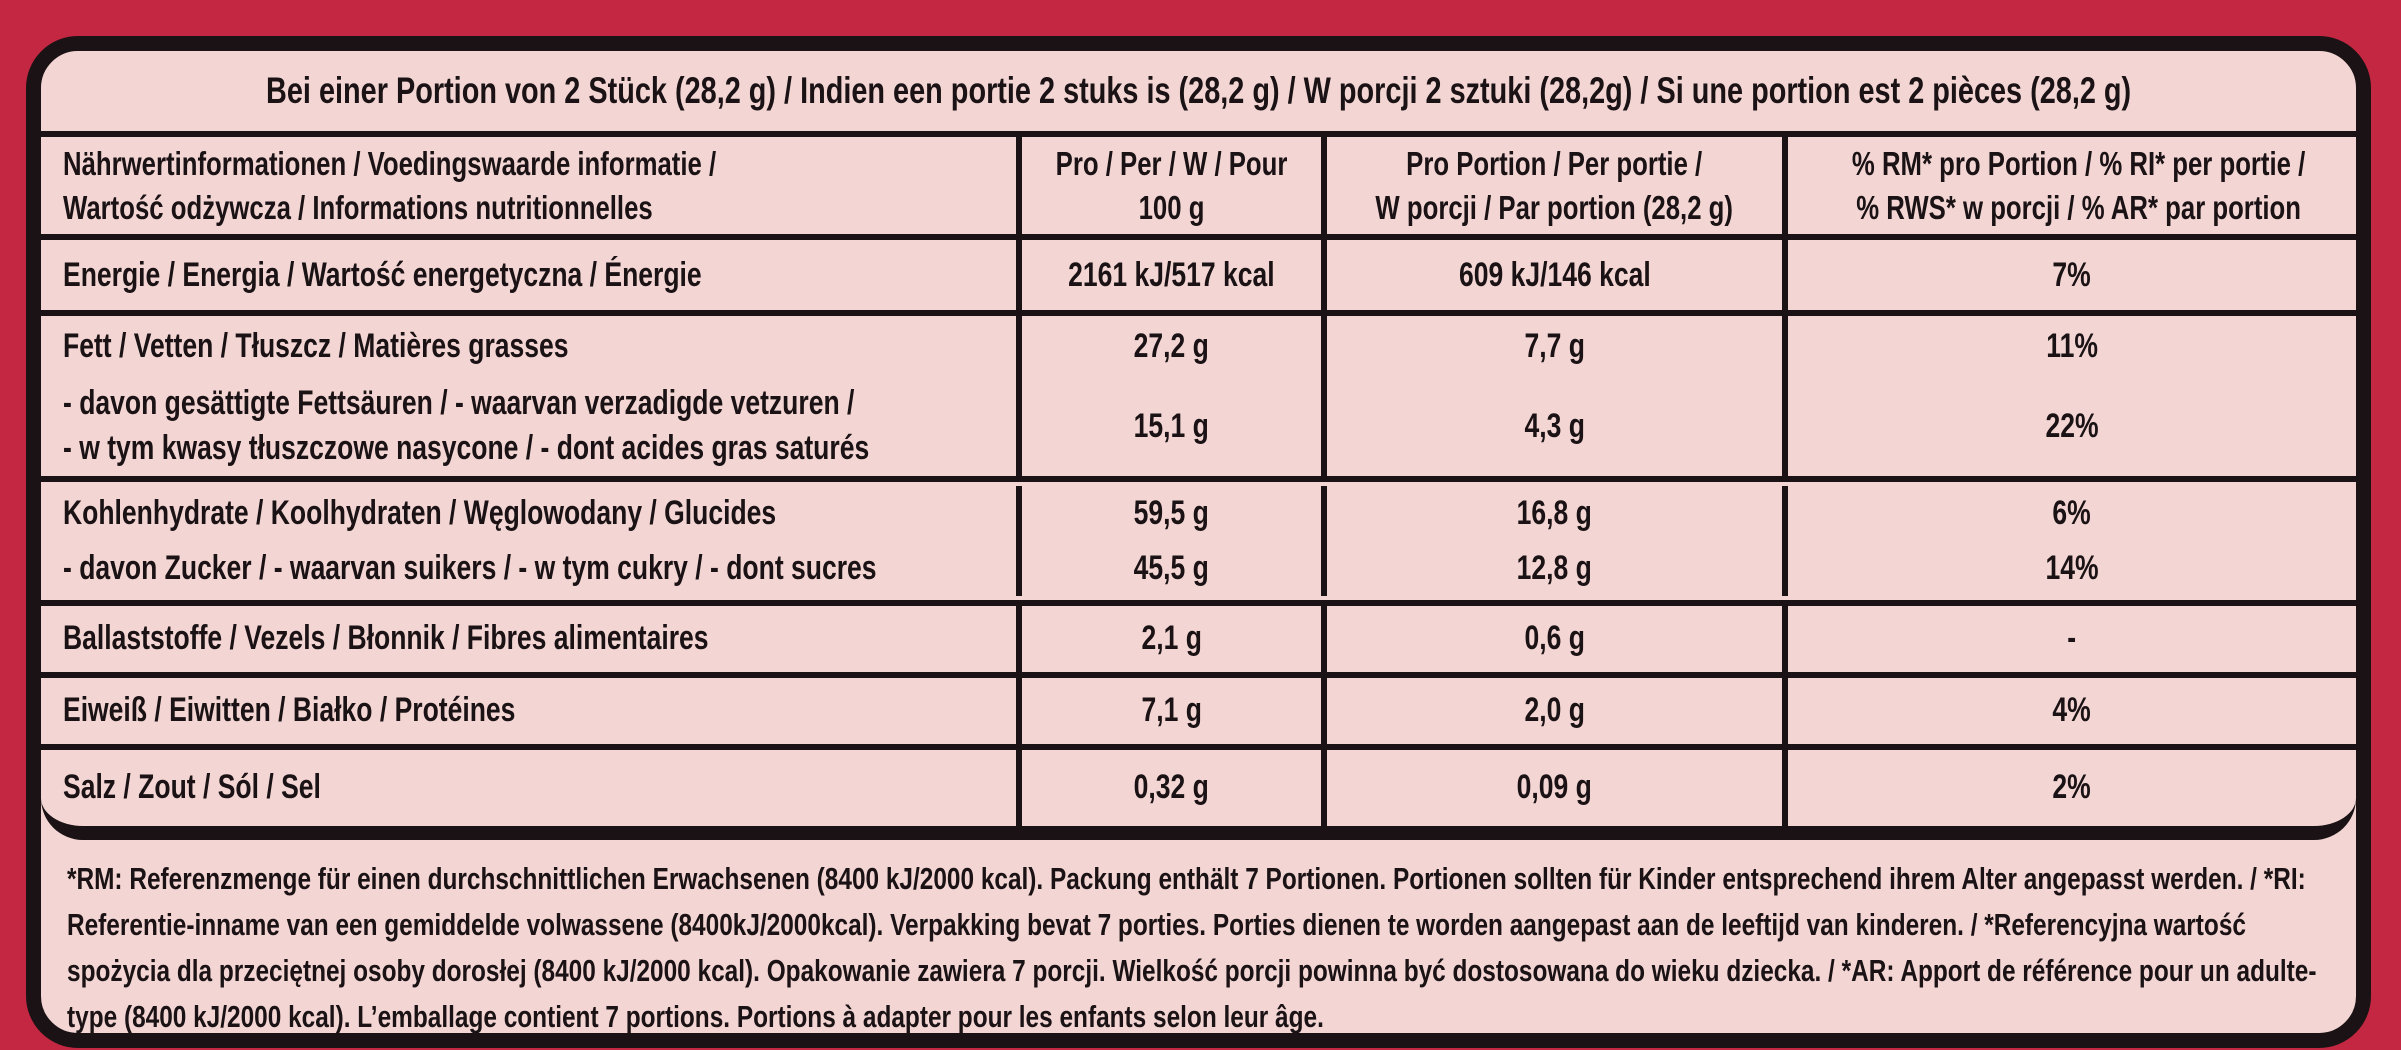  I want to click on per-100g-column-header: Pro / Per / W / Pour 100 g, so click(1168, 186).